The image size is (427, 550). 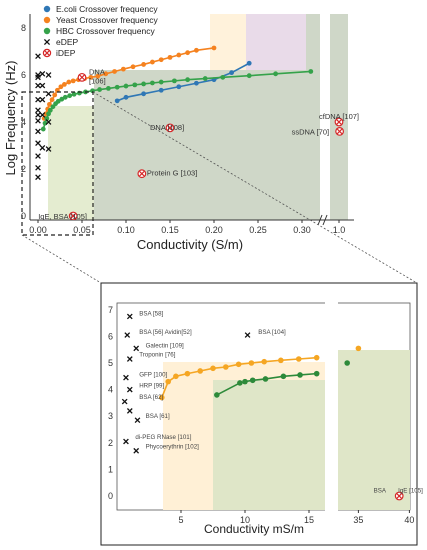 I want to click on inset-axis-gap, so click(x=331, y=412).